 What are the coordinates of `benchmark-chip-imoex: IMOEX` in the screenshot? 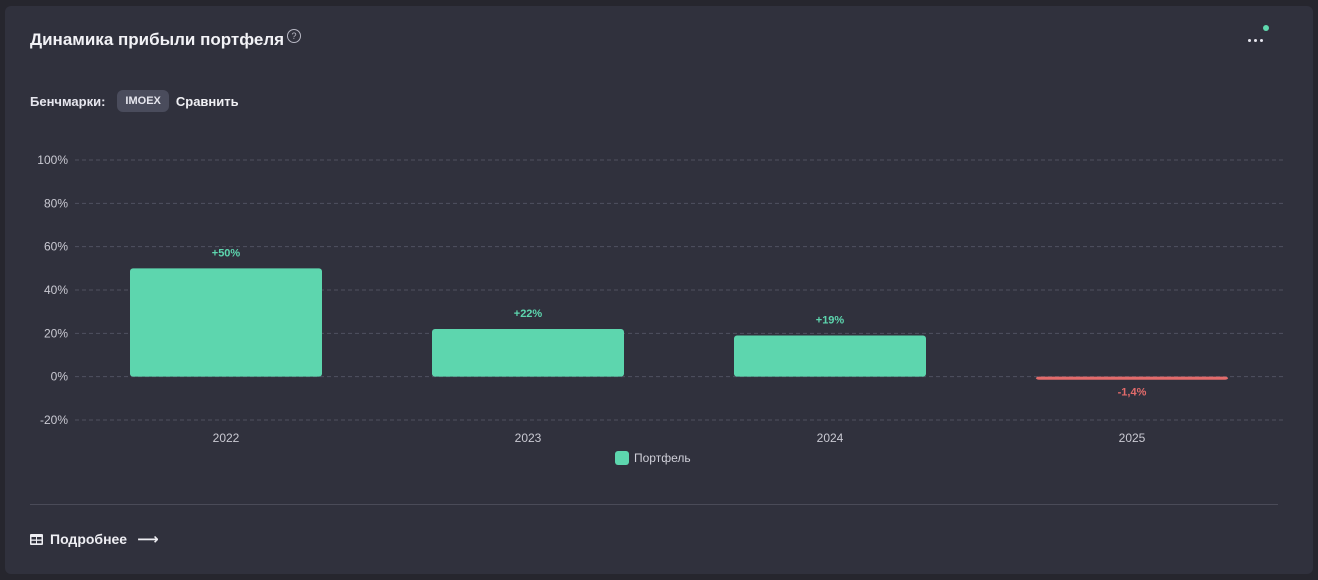 It's located at (143, 101).